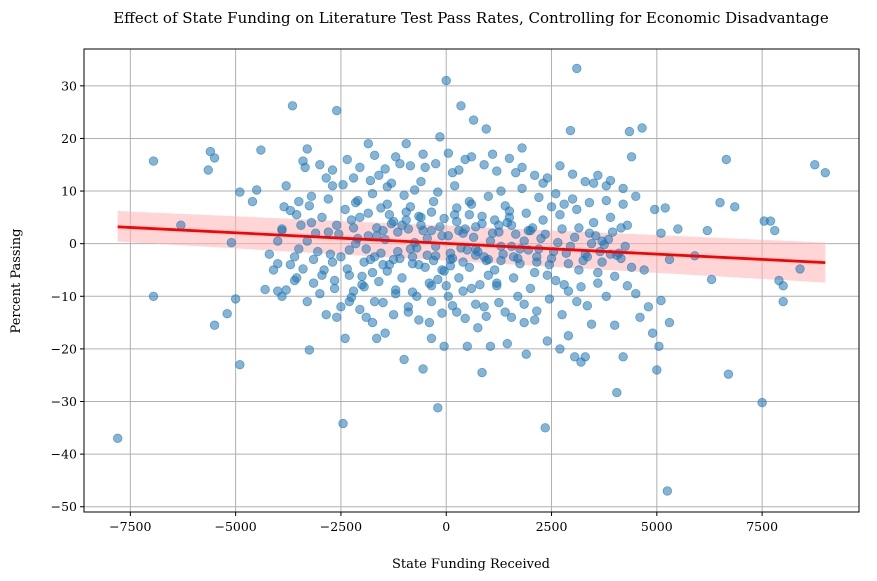 This screenshot has height=581, width=877. I want to click on y-axis-ticks: −50 −40 −30 −20 −10 0 10 20 30, so click(67, 296).